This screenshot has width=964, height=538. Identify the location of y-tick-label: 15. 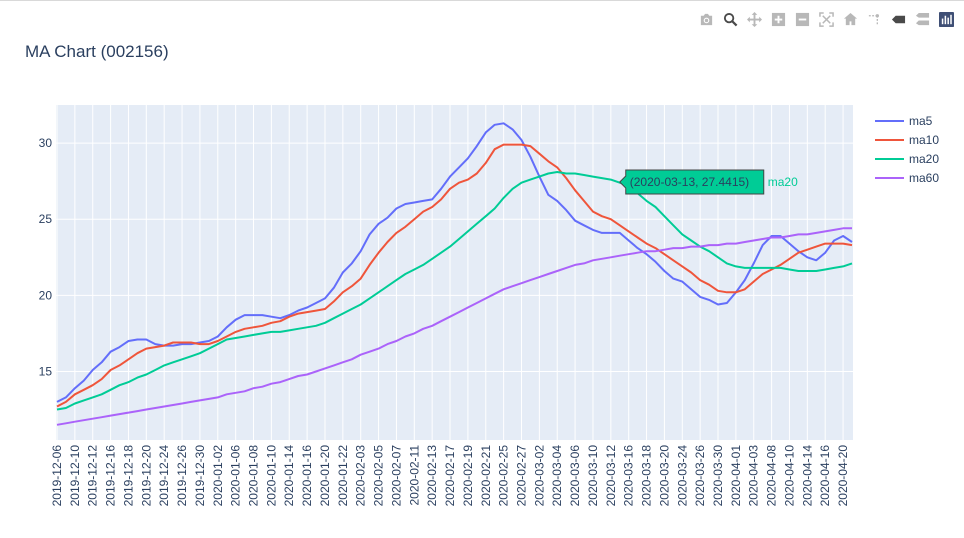
(46, 371).